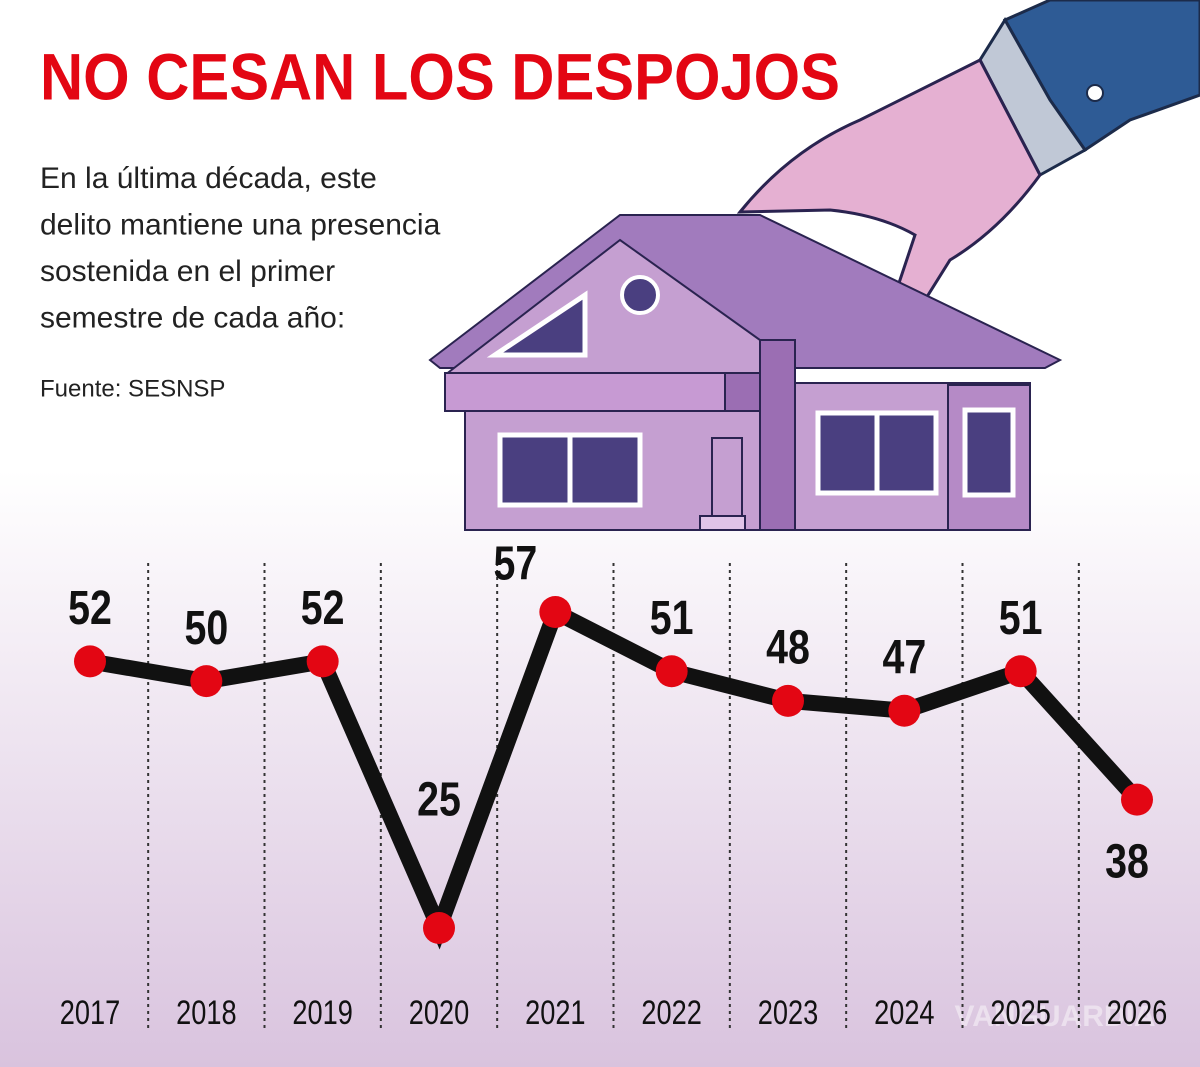 The width and height of the screenshot is (1200, 1067). I want to click on subtitle-line: sostenida en el primer, so click(187, 271).